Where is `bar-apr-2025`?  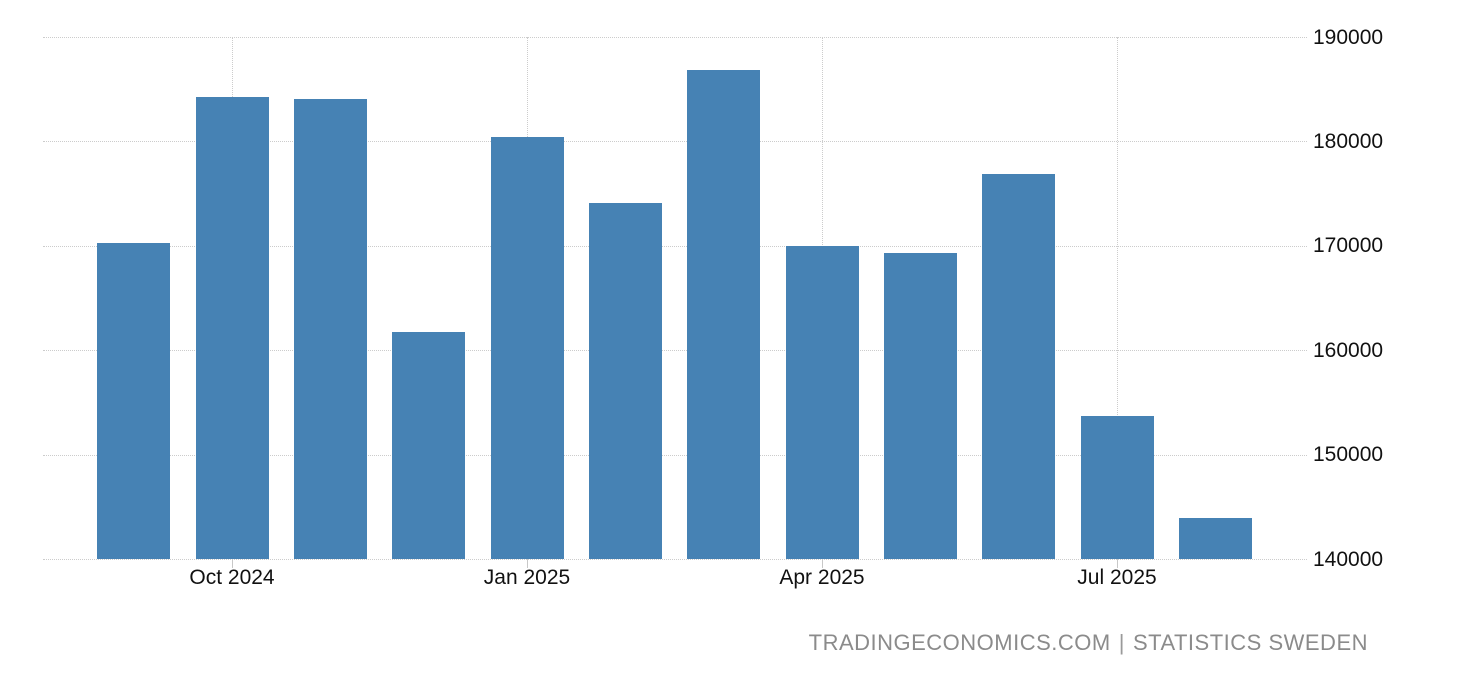 bar-apr-2025 is located at coordinates (822, 402).